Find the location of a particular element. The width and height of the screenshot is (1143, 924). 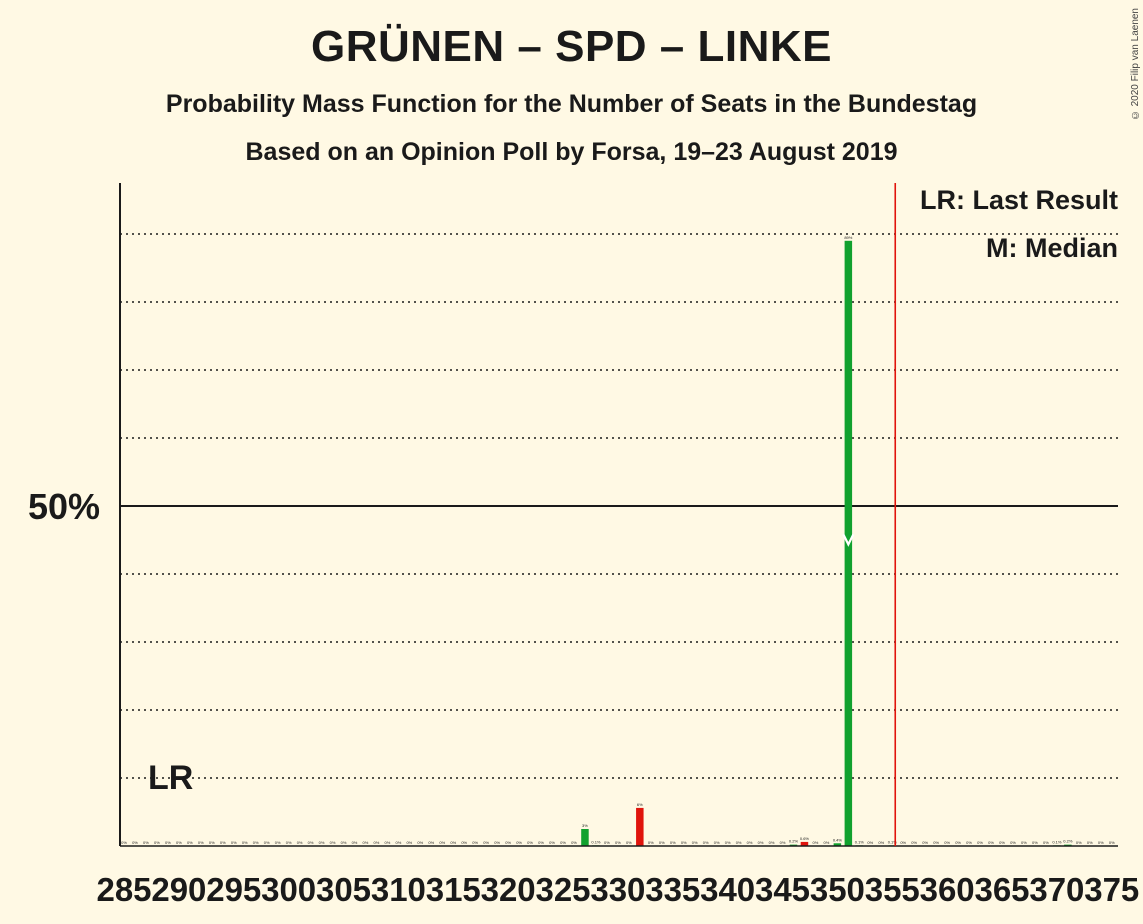

x-tick-label-345: 345 is located at coordinates (782, 889).